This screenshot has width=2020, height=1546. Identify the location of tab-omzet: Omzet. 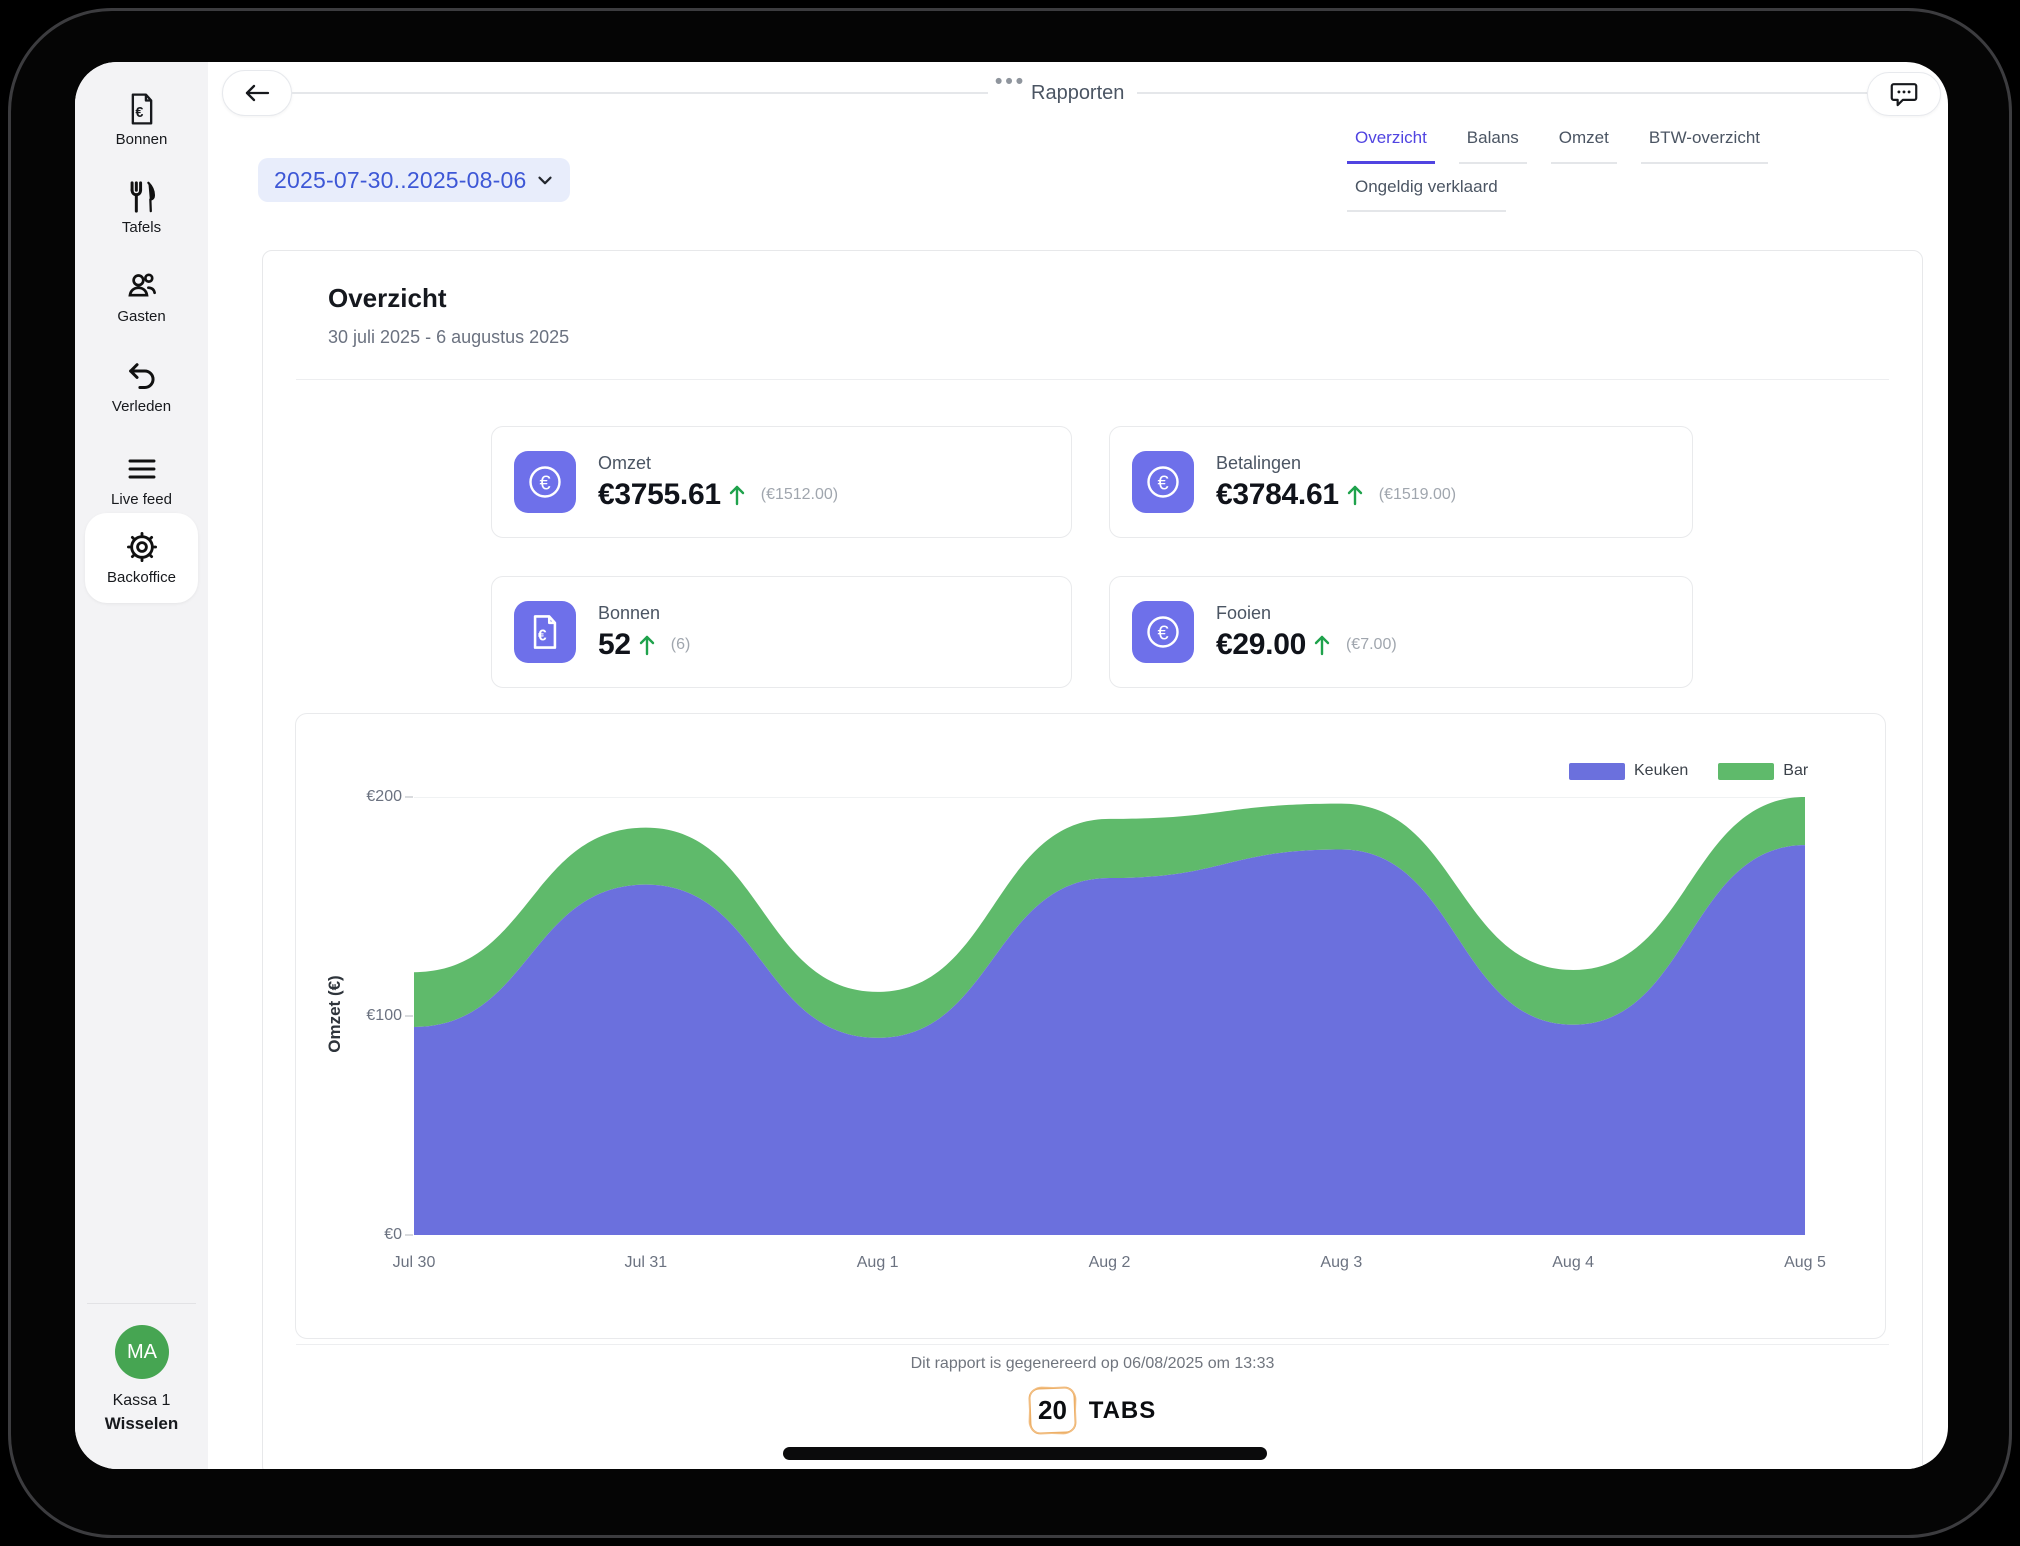
(1583, 146).